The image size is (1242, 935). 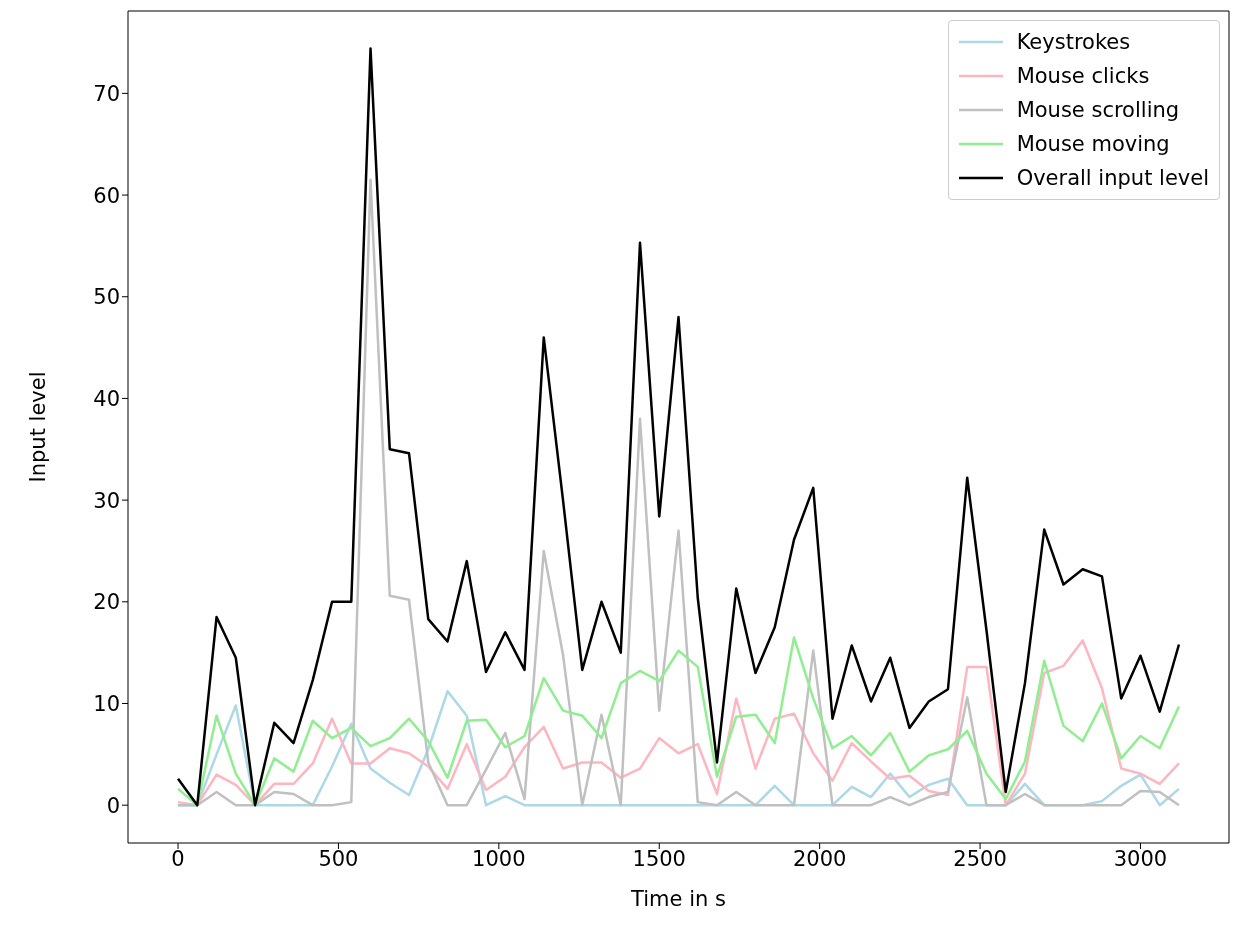 I want to click on y-tick-label: 60, so click(x=106, y=195).